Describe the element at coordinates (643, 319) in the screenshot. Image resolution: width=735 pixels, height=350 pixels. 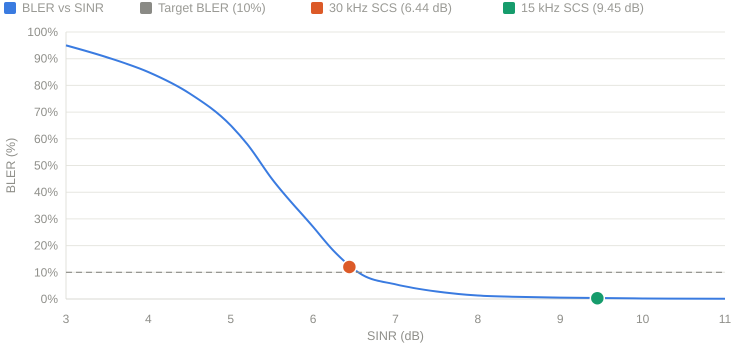
I see `x-tick-label: 10` at that location.